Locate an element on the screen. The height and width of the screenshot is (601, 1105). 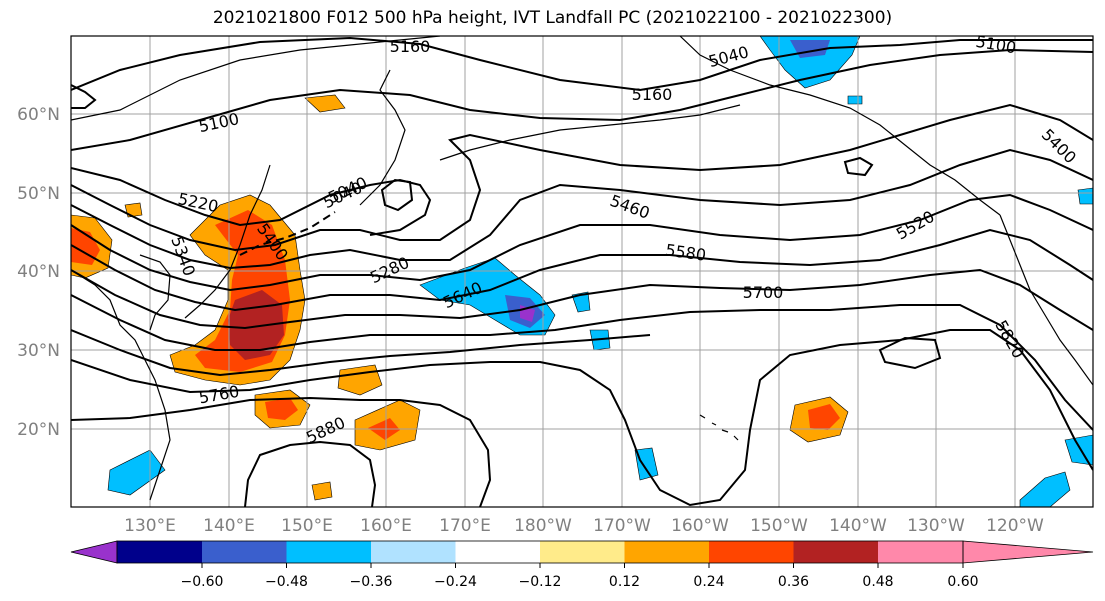
colorbar-tick-label: 0.12 is located at coordinates (624, 582).